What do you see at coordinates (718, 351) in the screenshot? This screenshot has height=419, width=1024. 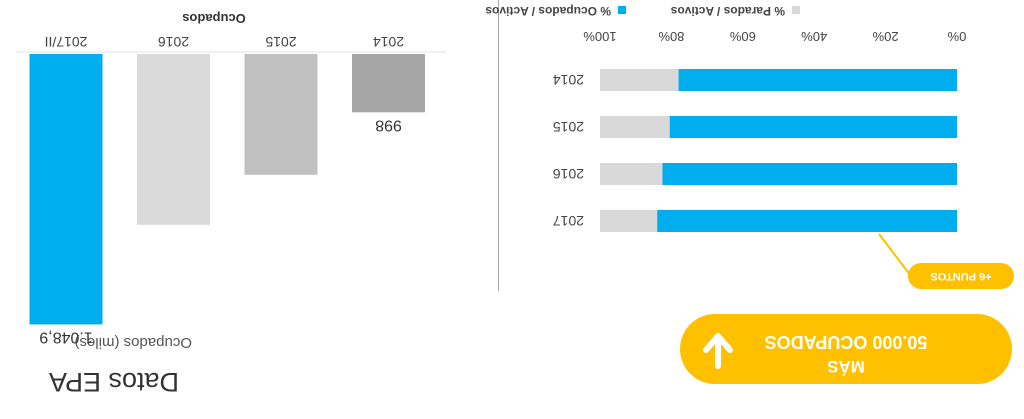 I see `arrow-down-icon` at bounding box center [718, 351].